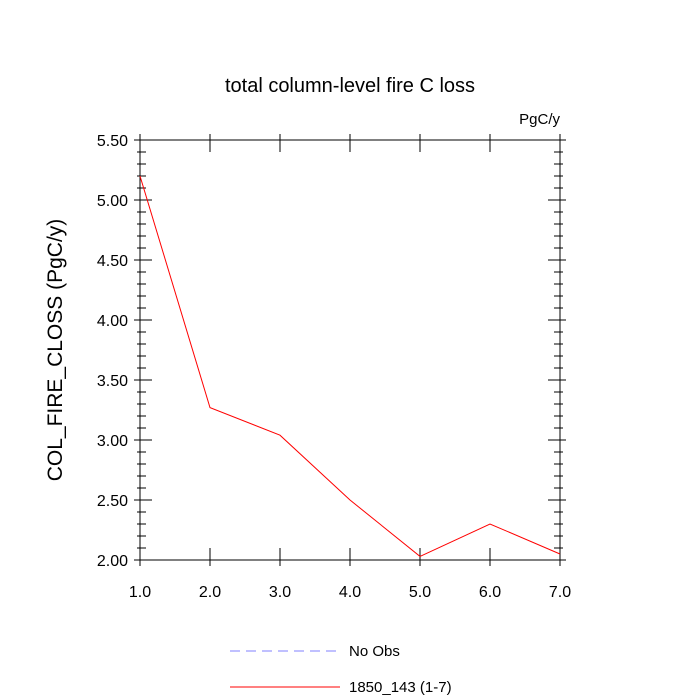  Describe the element at coordinates (539, 119) in the screenshot. I see `units-label: PgC/y` at that location.